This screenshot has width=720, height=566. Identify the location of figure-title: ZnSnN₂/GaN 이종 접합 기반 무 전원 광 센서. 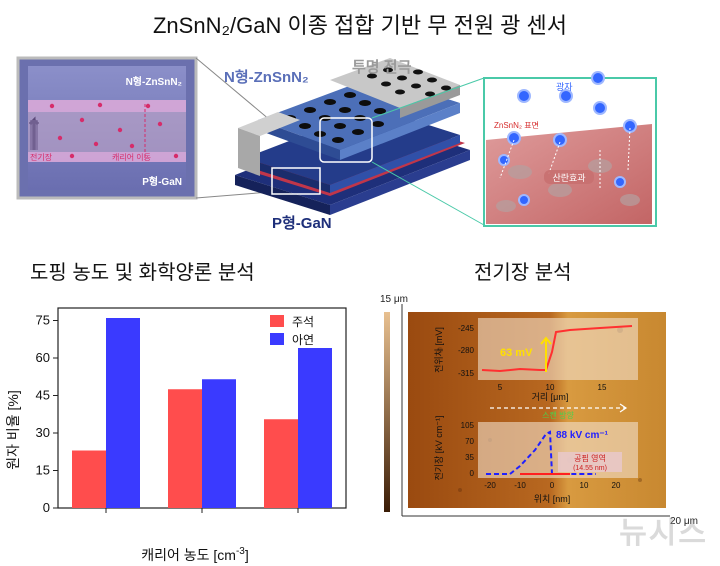
(360, 25).